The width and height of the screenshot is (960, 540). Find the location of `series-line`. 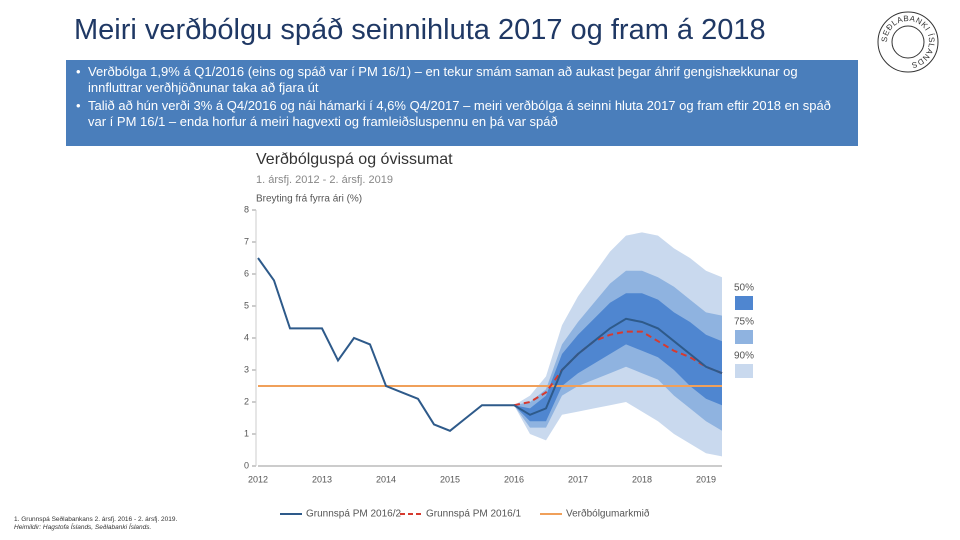

series-line is located at coordinates (618, 368).